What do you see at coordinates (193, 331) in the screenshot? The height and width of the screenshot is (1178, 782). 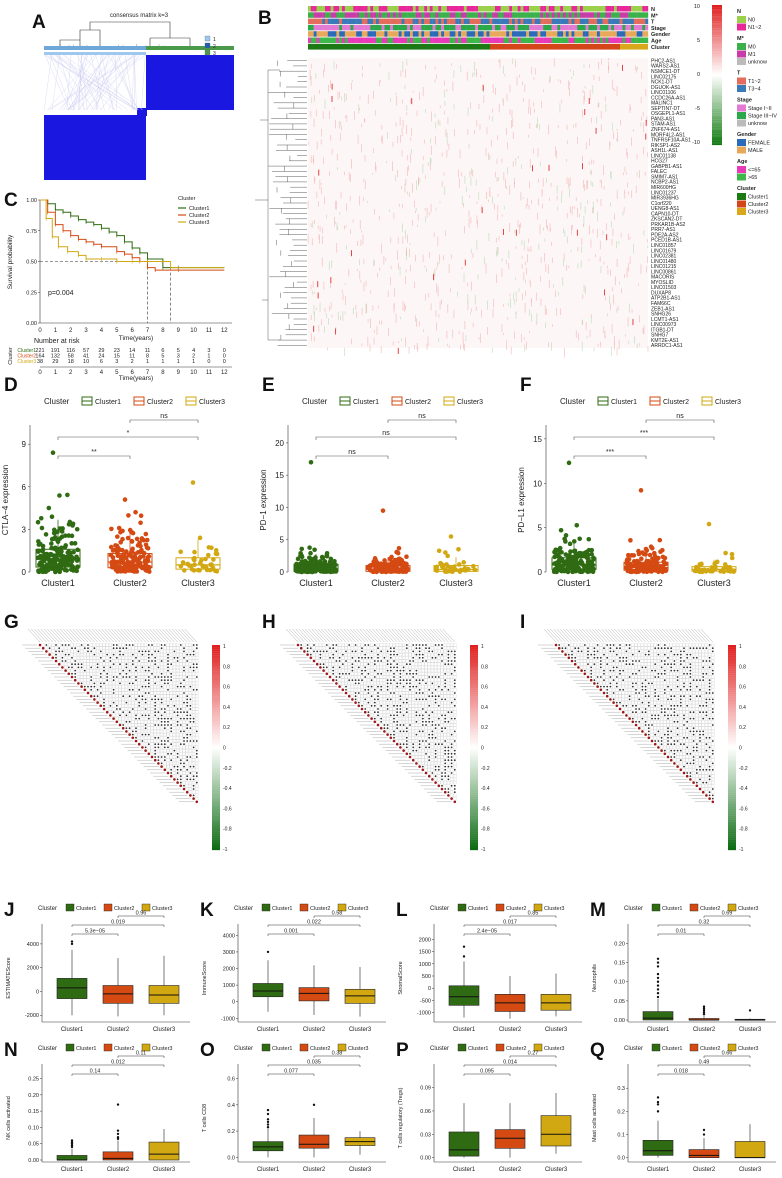 I see `c-xtick-10: 10` at bounding box center [193, 331].